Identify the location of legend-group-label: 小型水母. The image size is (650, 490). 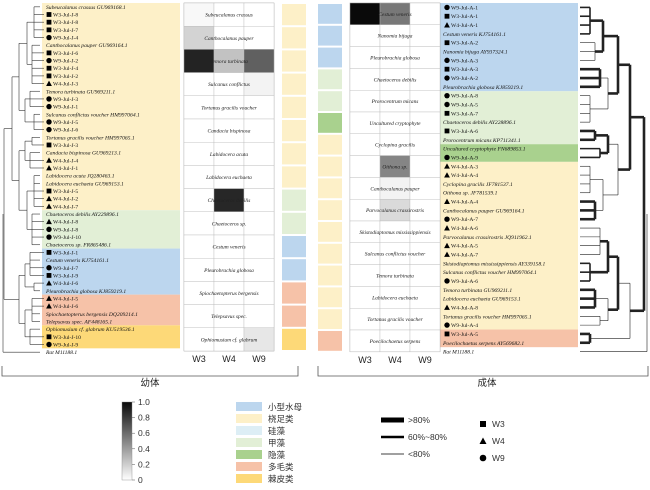
(285, 407).